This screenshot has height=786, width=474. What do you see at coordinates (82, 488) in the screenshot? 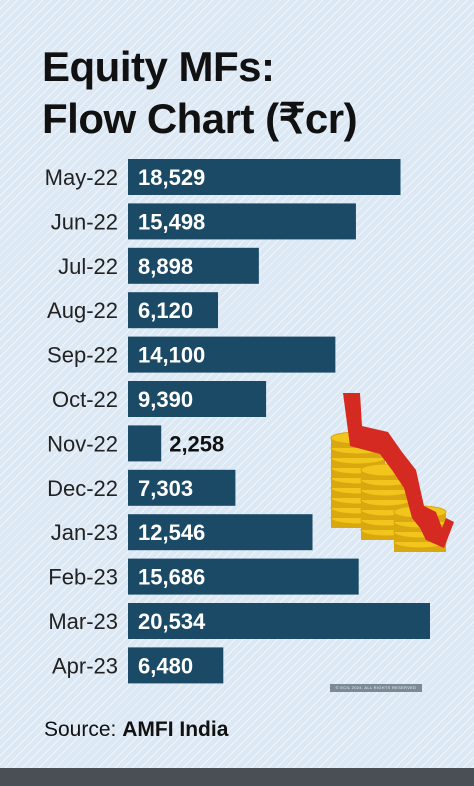
I see `category-label: Dec-22` at bounding box center [82, 488].